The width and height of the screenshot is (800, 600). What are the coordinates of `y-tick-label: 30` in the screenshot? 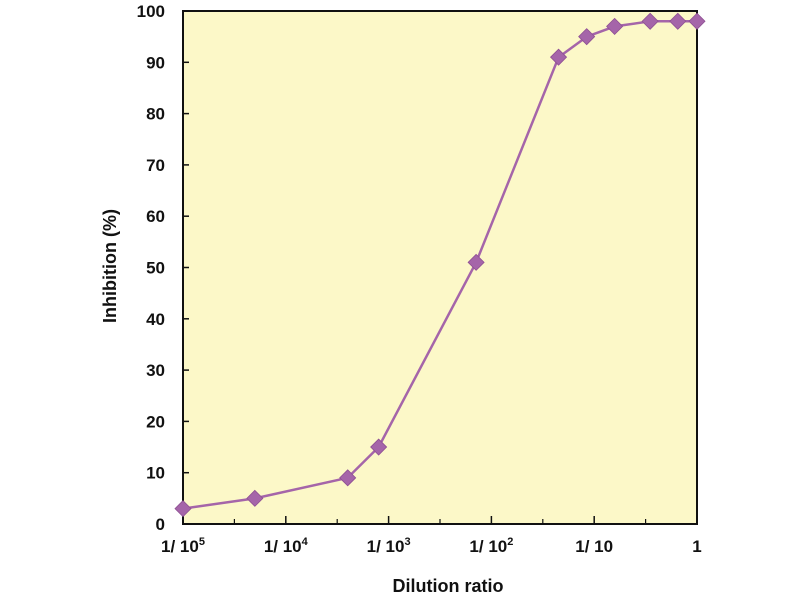 It's located at (155, 370).